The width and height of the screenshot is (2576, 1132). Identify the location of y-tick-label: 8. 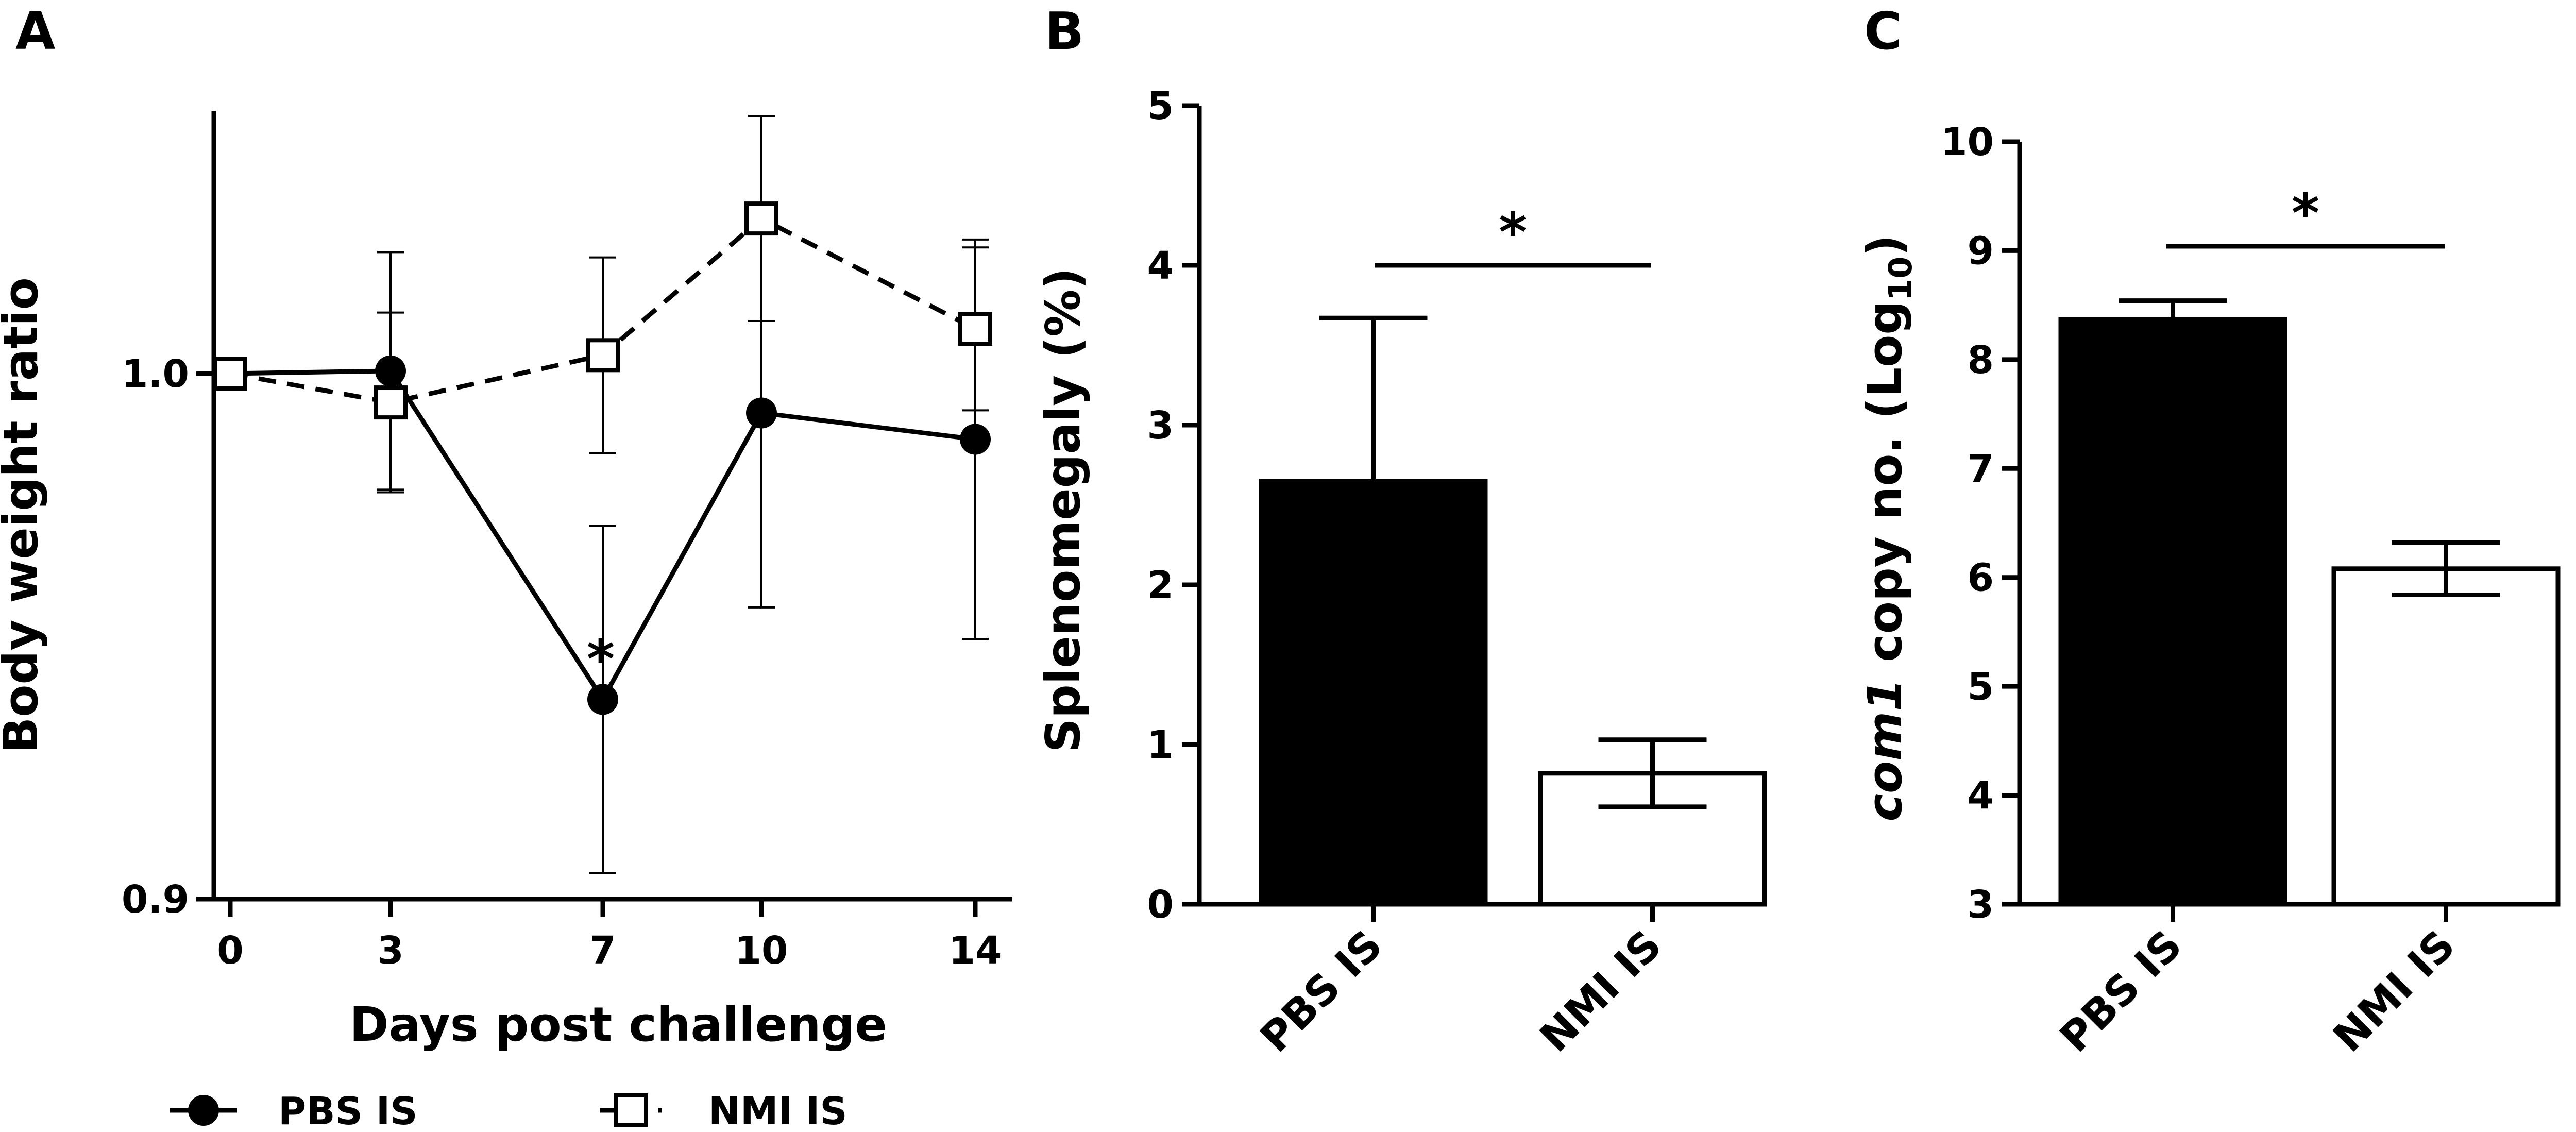
(1981, 360).